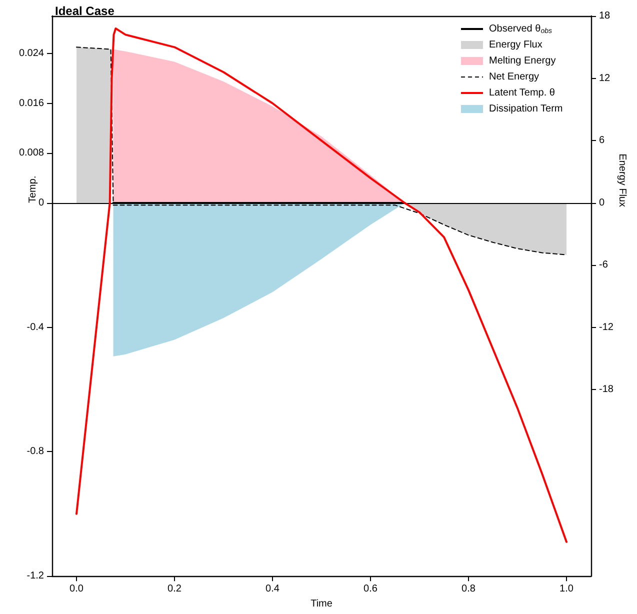 Image resolution: width=637 pixels, height=614 pixels. Describe the element at coordinates (606, 390) in the screenshot. I see `y2-tick-label: -18` at that location.